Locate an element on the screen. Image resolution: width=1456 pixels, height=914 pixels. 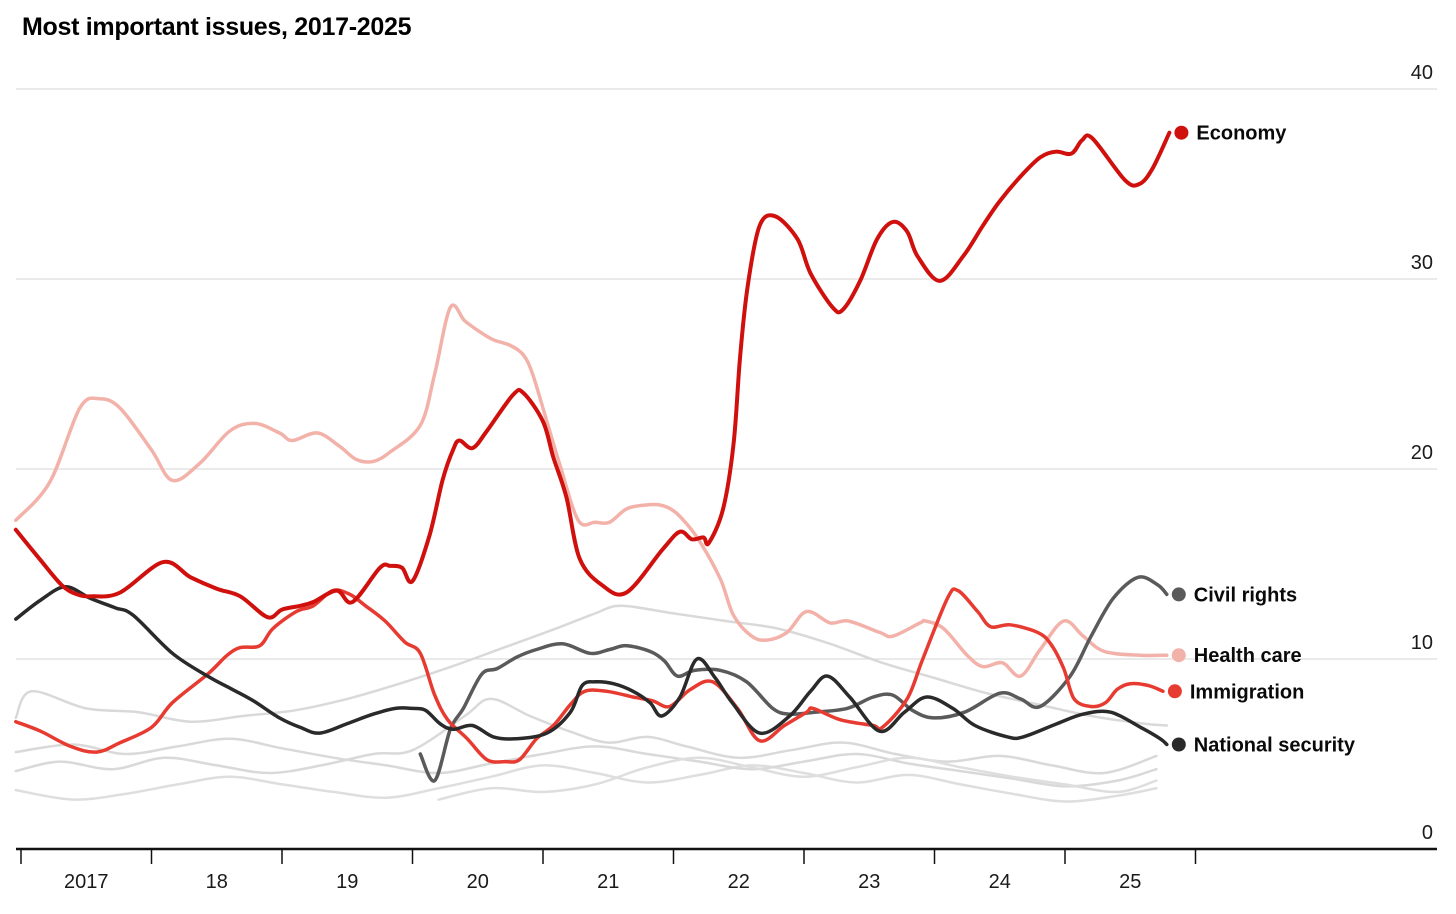
x-tick-label-20: 20 is located at coordinates (478, 882).